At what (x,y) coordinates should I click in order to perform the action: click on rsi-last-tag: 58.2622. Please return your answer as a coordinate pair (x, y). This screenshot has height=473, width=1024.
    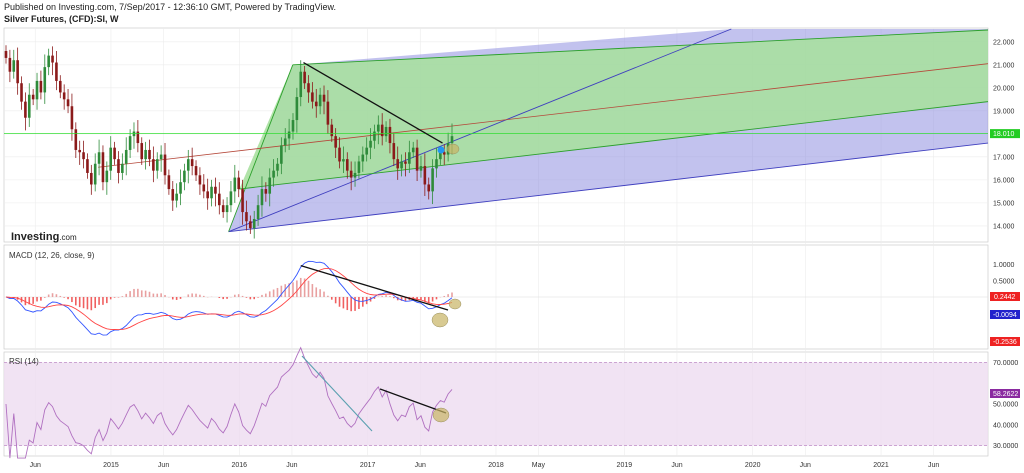
    Looking at the image, I should click on (1005, 393).